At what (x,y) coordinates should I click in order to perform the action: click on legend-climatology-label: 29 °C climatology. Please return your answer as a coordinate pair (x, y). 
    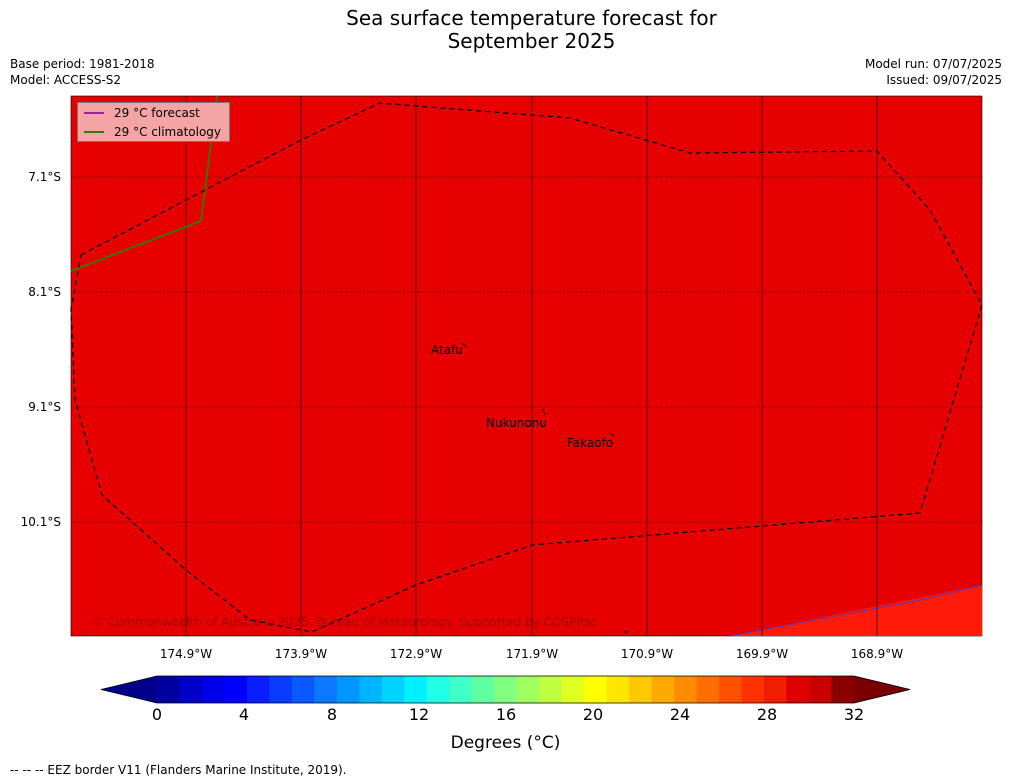
    Looking at the image, I should click on (168, 132).